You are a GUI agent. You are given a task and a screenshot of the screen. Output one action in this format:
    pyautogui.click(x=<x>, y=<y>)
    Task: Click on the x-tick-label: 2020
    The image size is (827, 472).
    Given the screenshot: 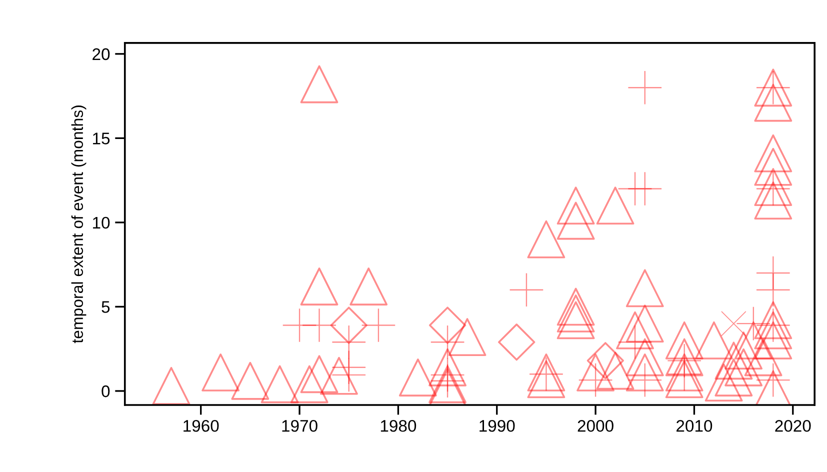 What is the action you would take?
    pyautogui.click(x=793, y=426)
    